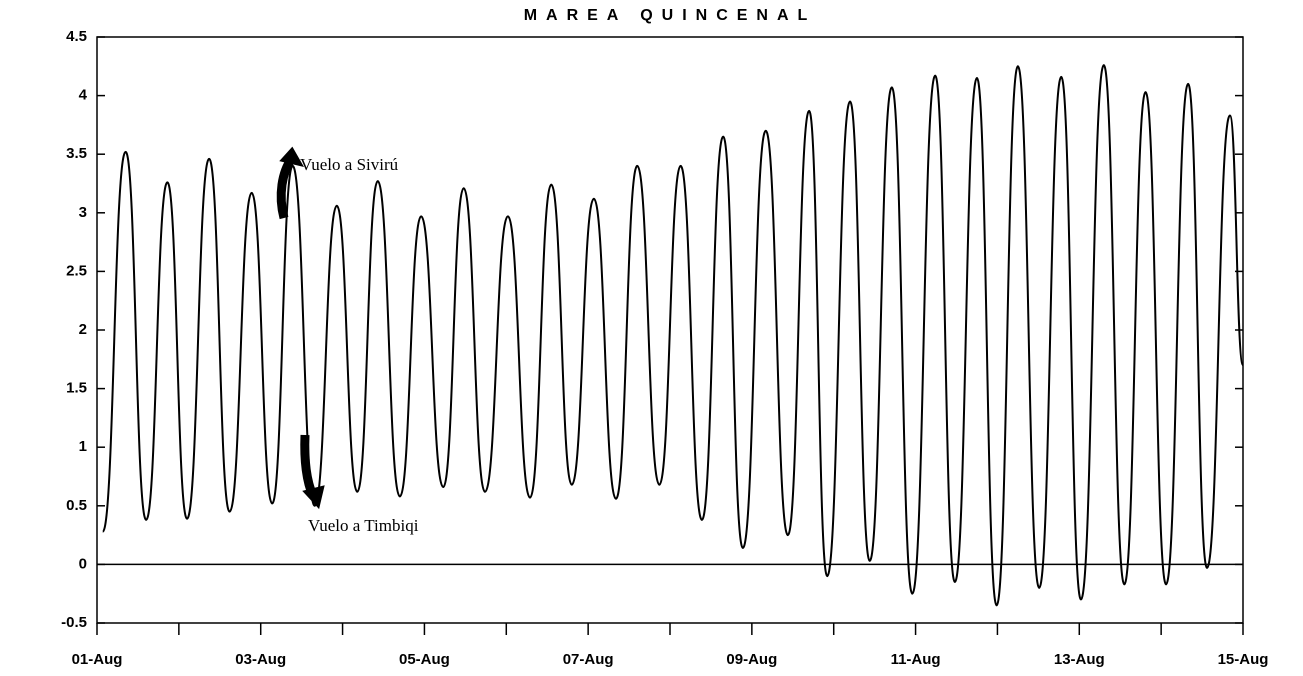 The image size is (1303, 676). I want to click on arrow-up-head, so click(292, 156).